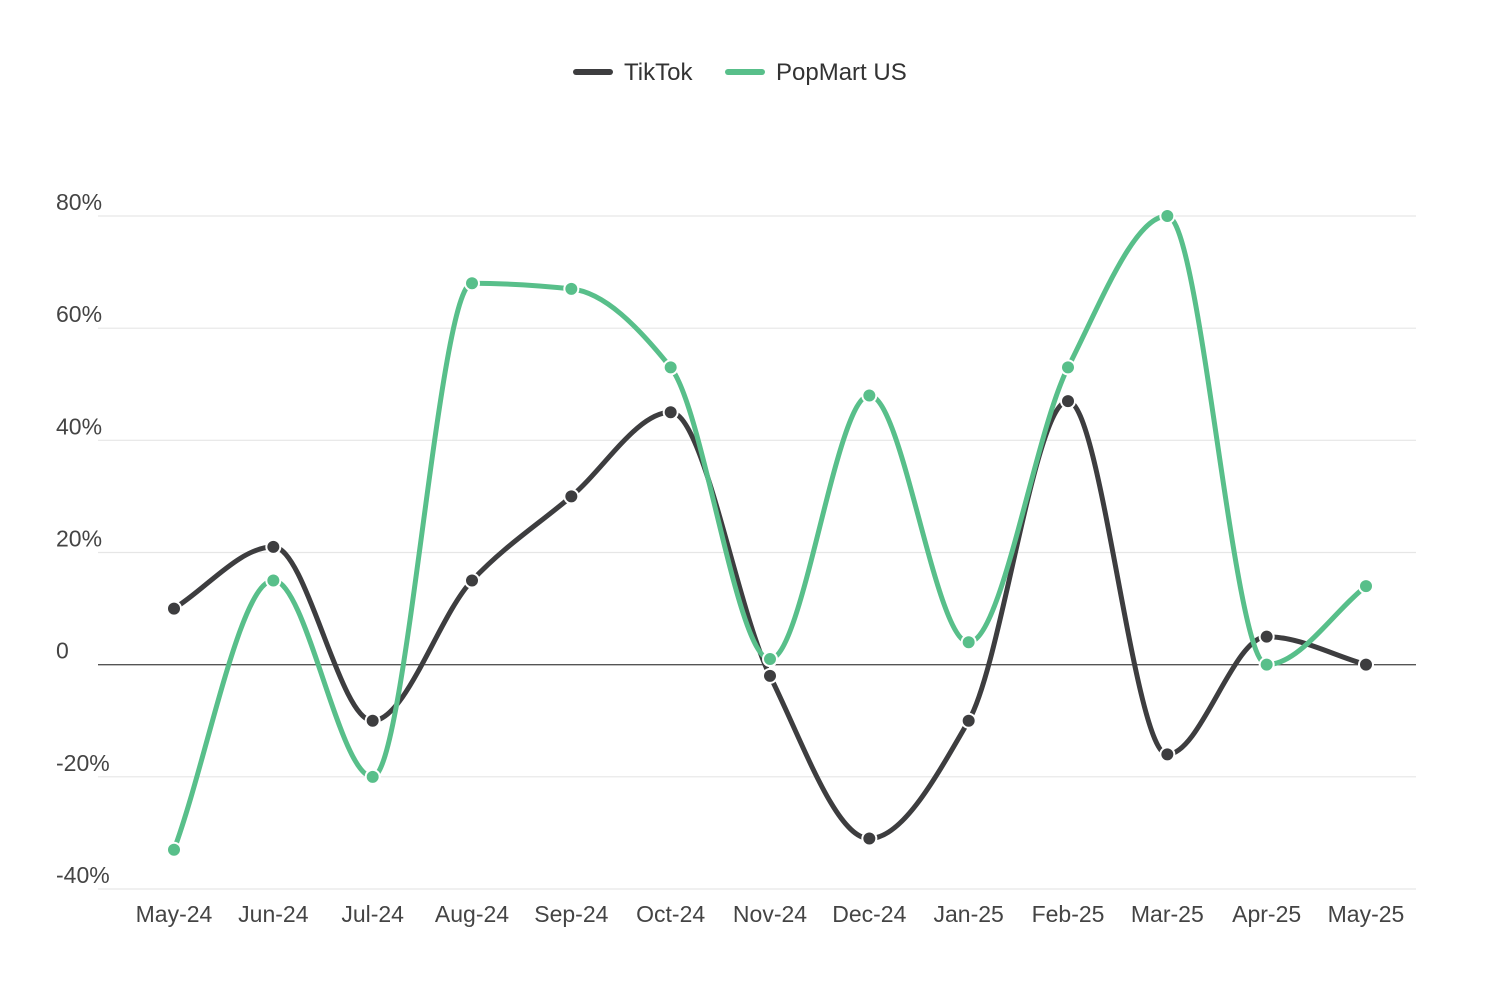  Describe the element at coordinates (83, 875) in the screenshot. I see `y-tick-label: -40%` at that location.